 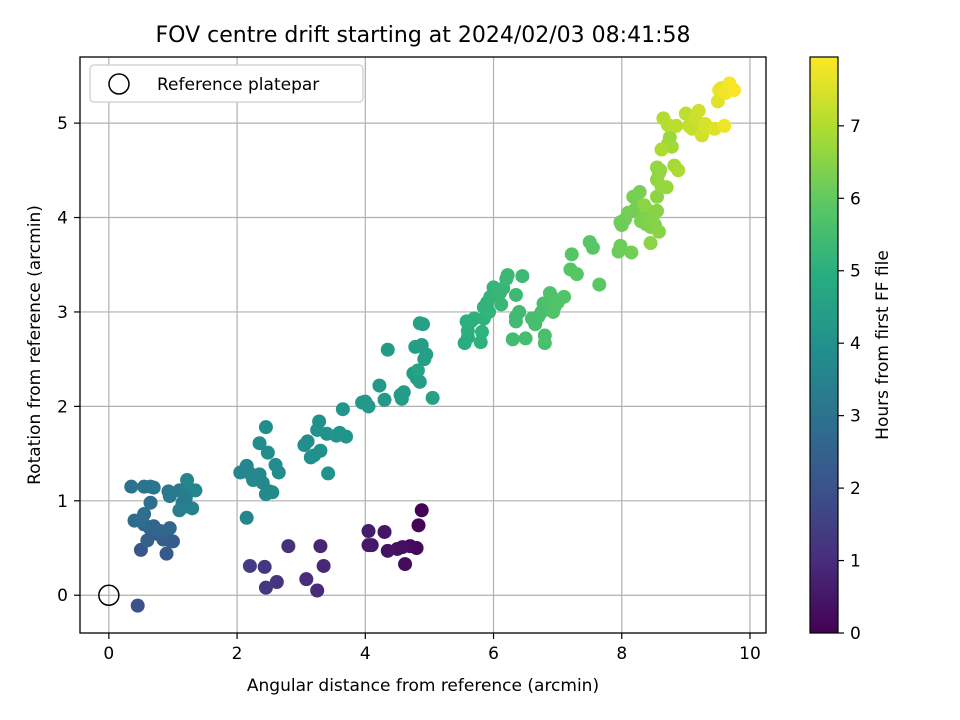 I want to click on y-tick-label: 4, so click(x=62, y=219).